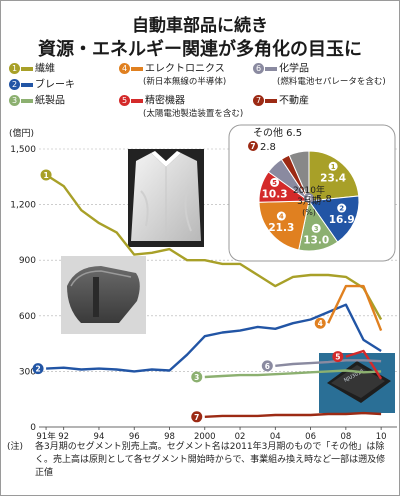  I want to click on x-tick-label: 06, so click(310, 436).